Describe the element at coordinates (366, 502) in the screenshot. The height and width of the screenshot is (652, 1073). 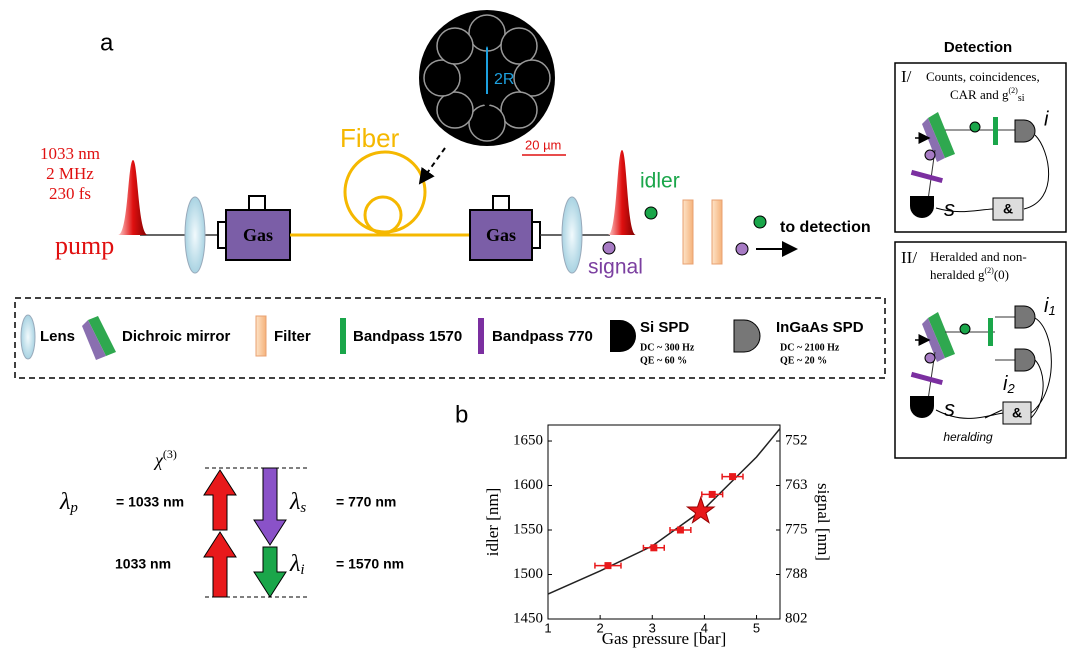
I see `level-value: = 770 nm` at that location.